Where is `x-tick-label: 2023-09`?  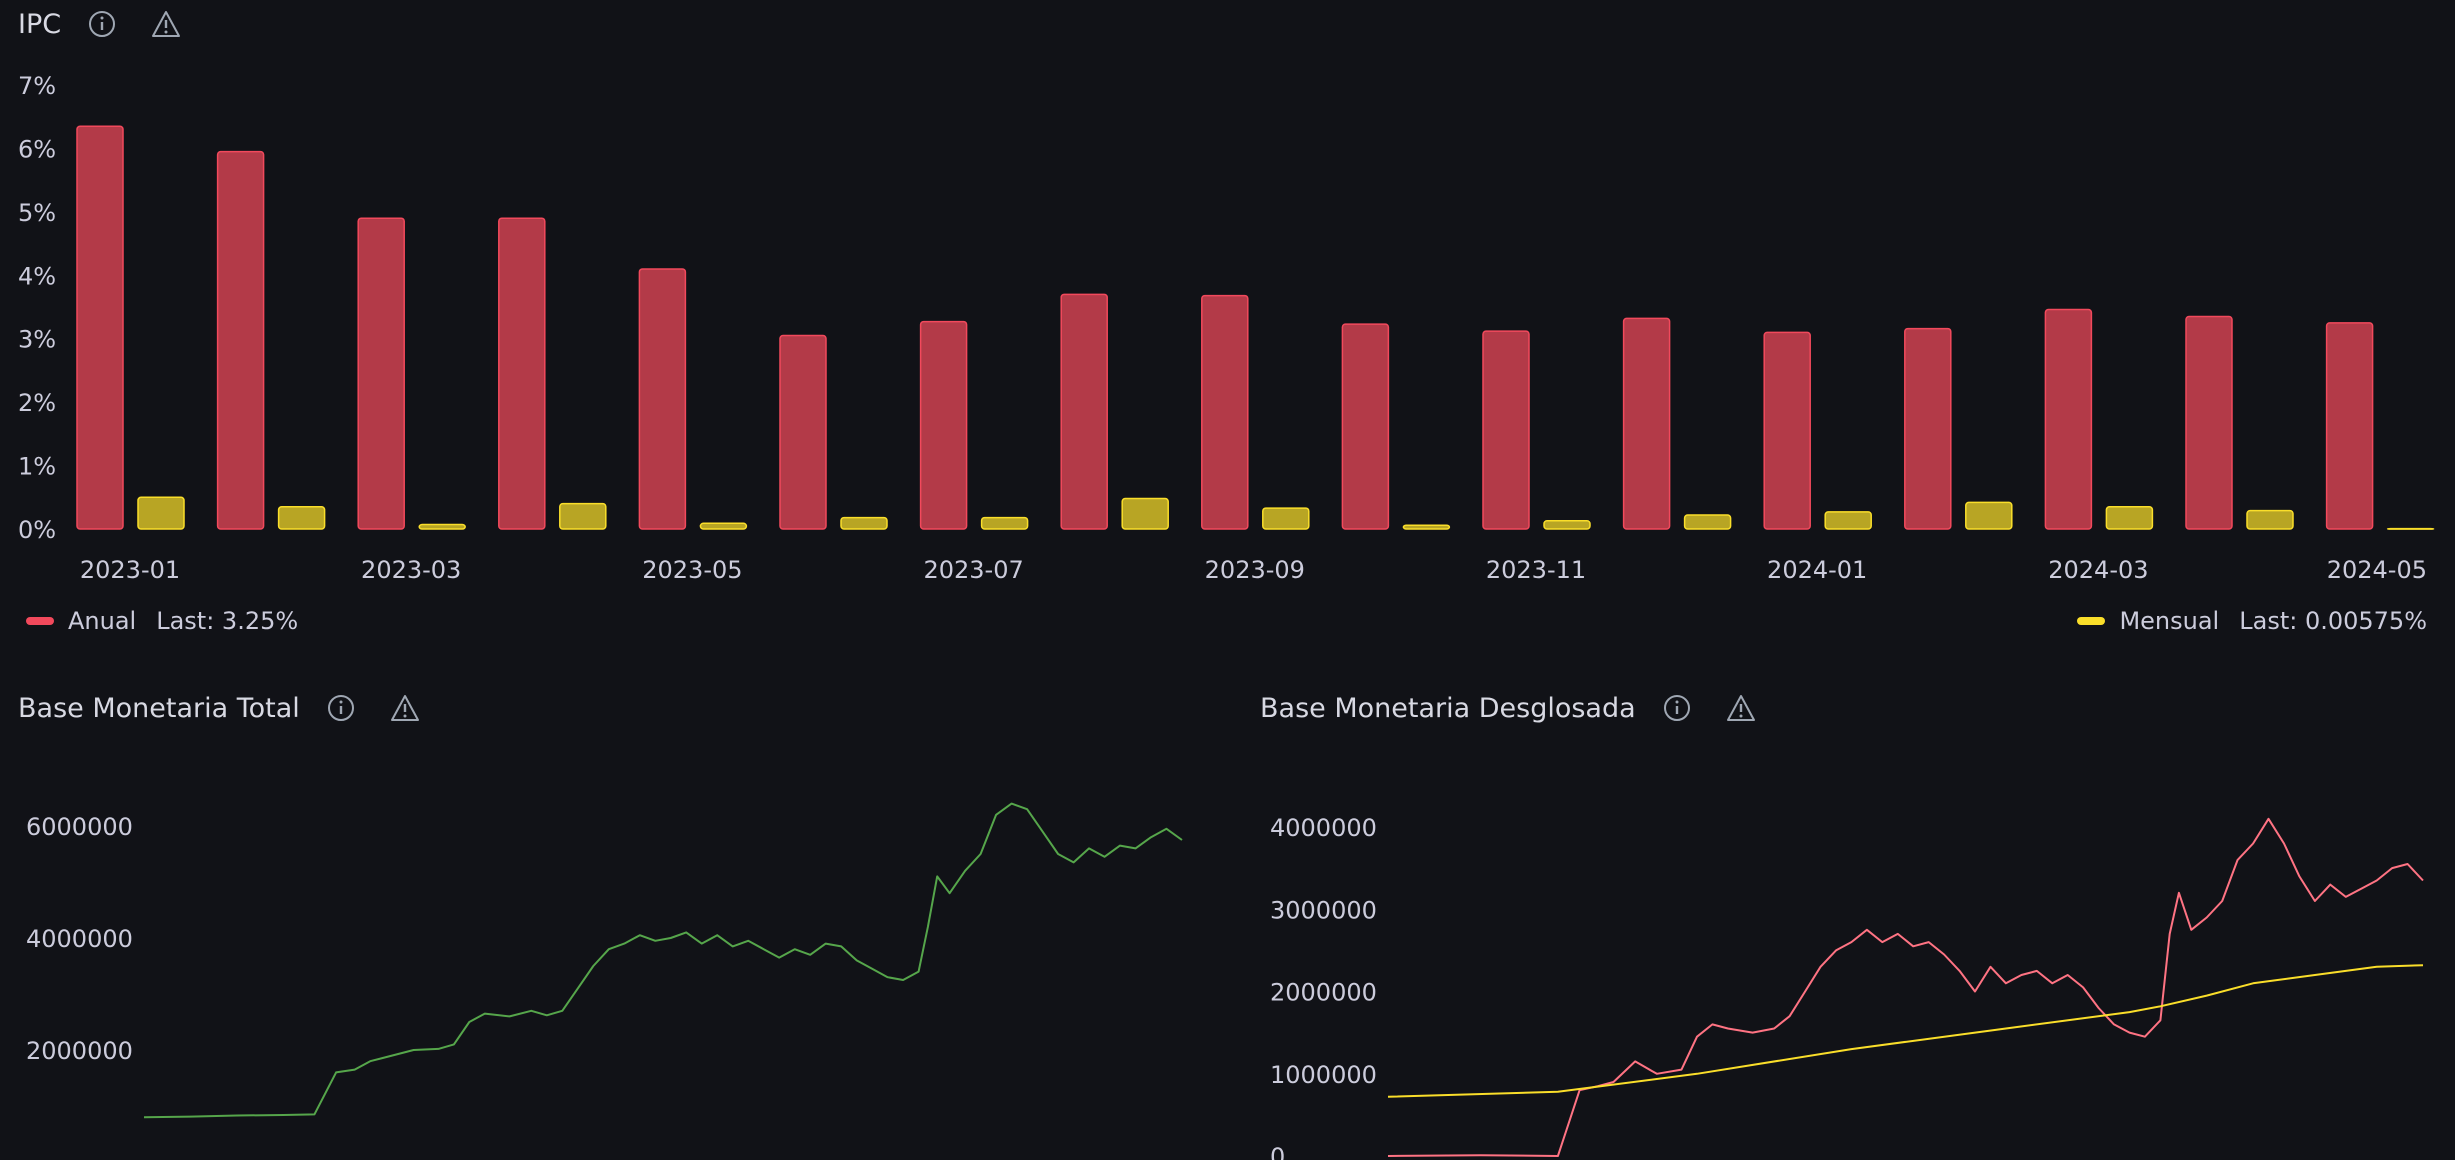 x-tick-label: 2023-09 is located at coordinates (1255, 570).